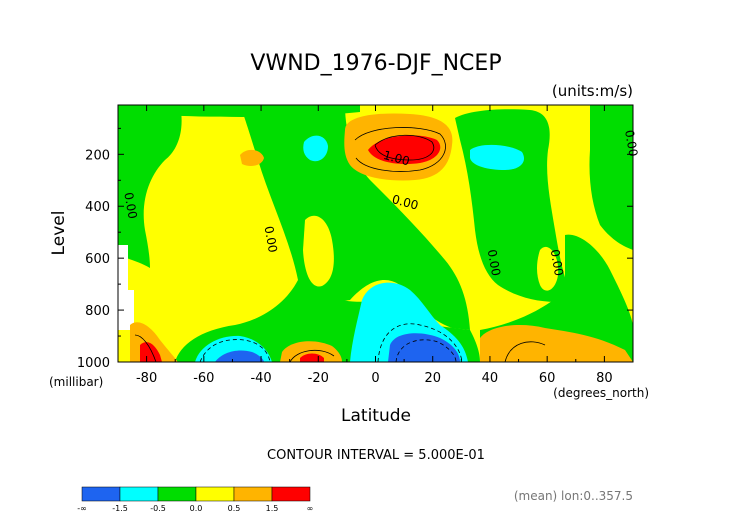  I want to click on y-tick-label: 200, so click(97, 155).